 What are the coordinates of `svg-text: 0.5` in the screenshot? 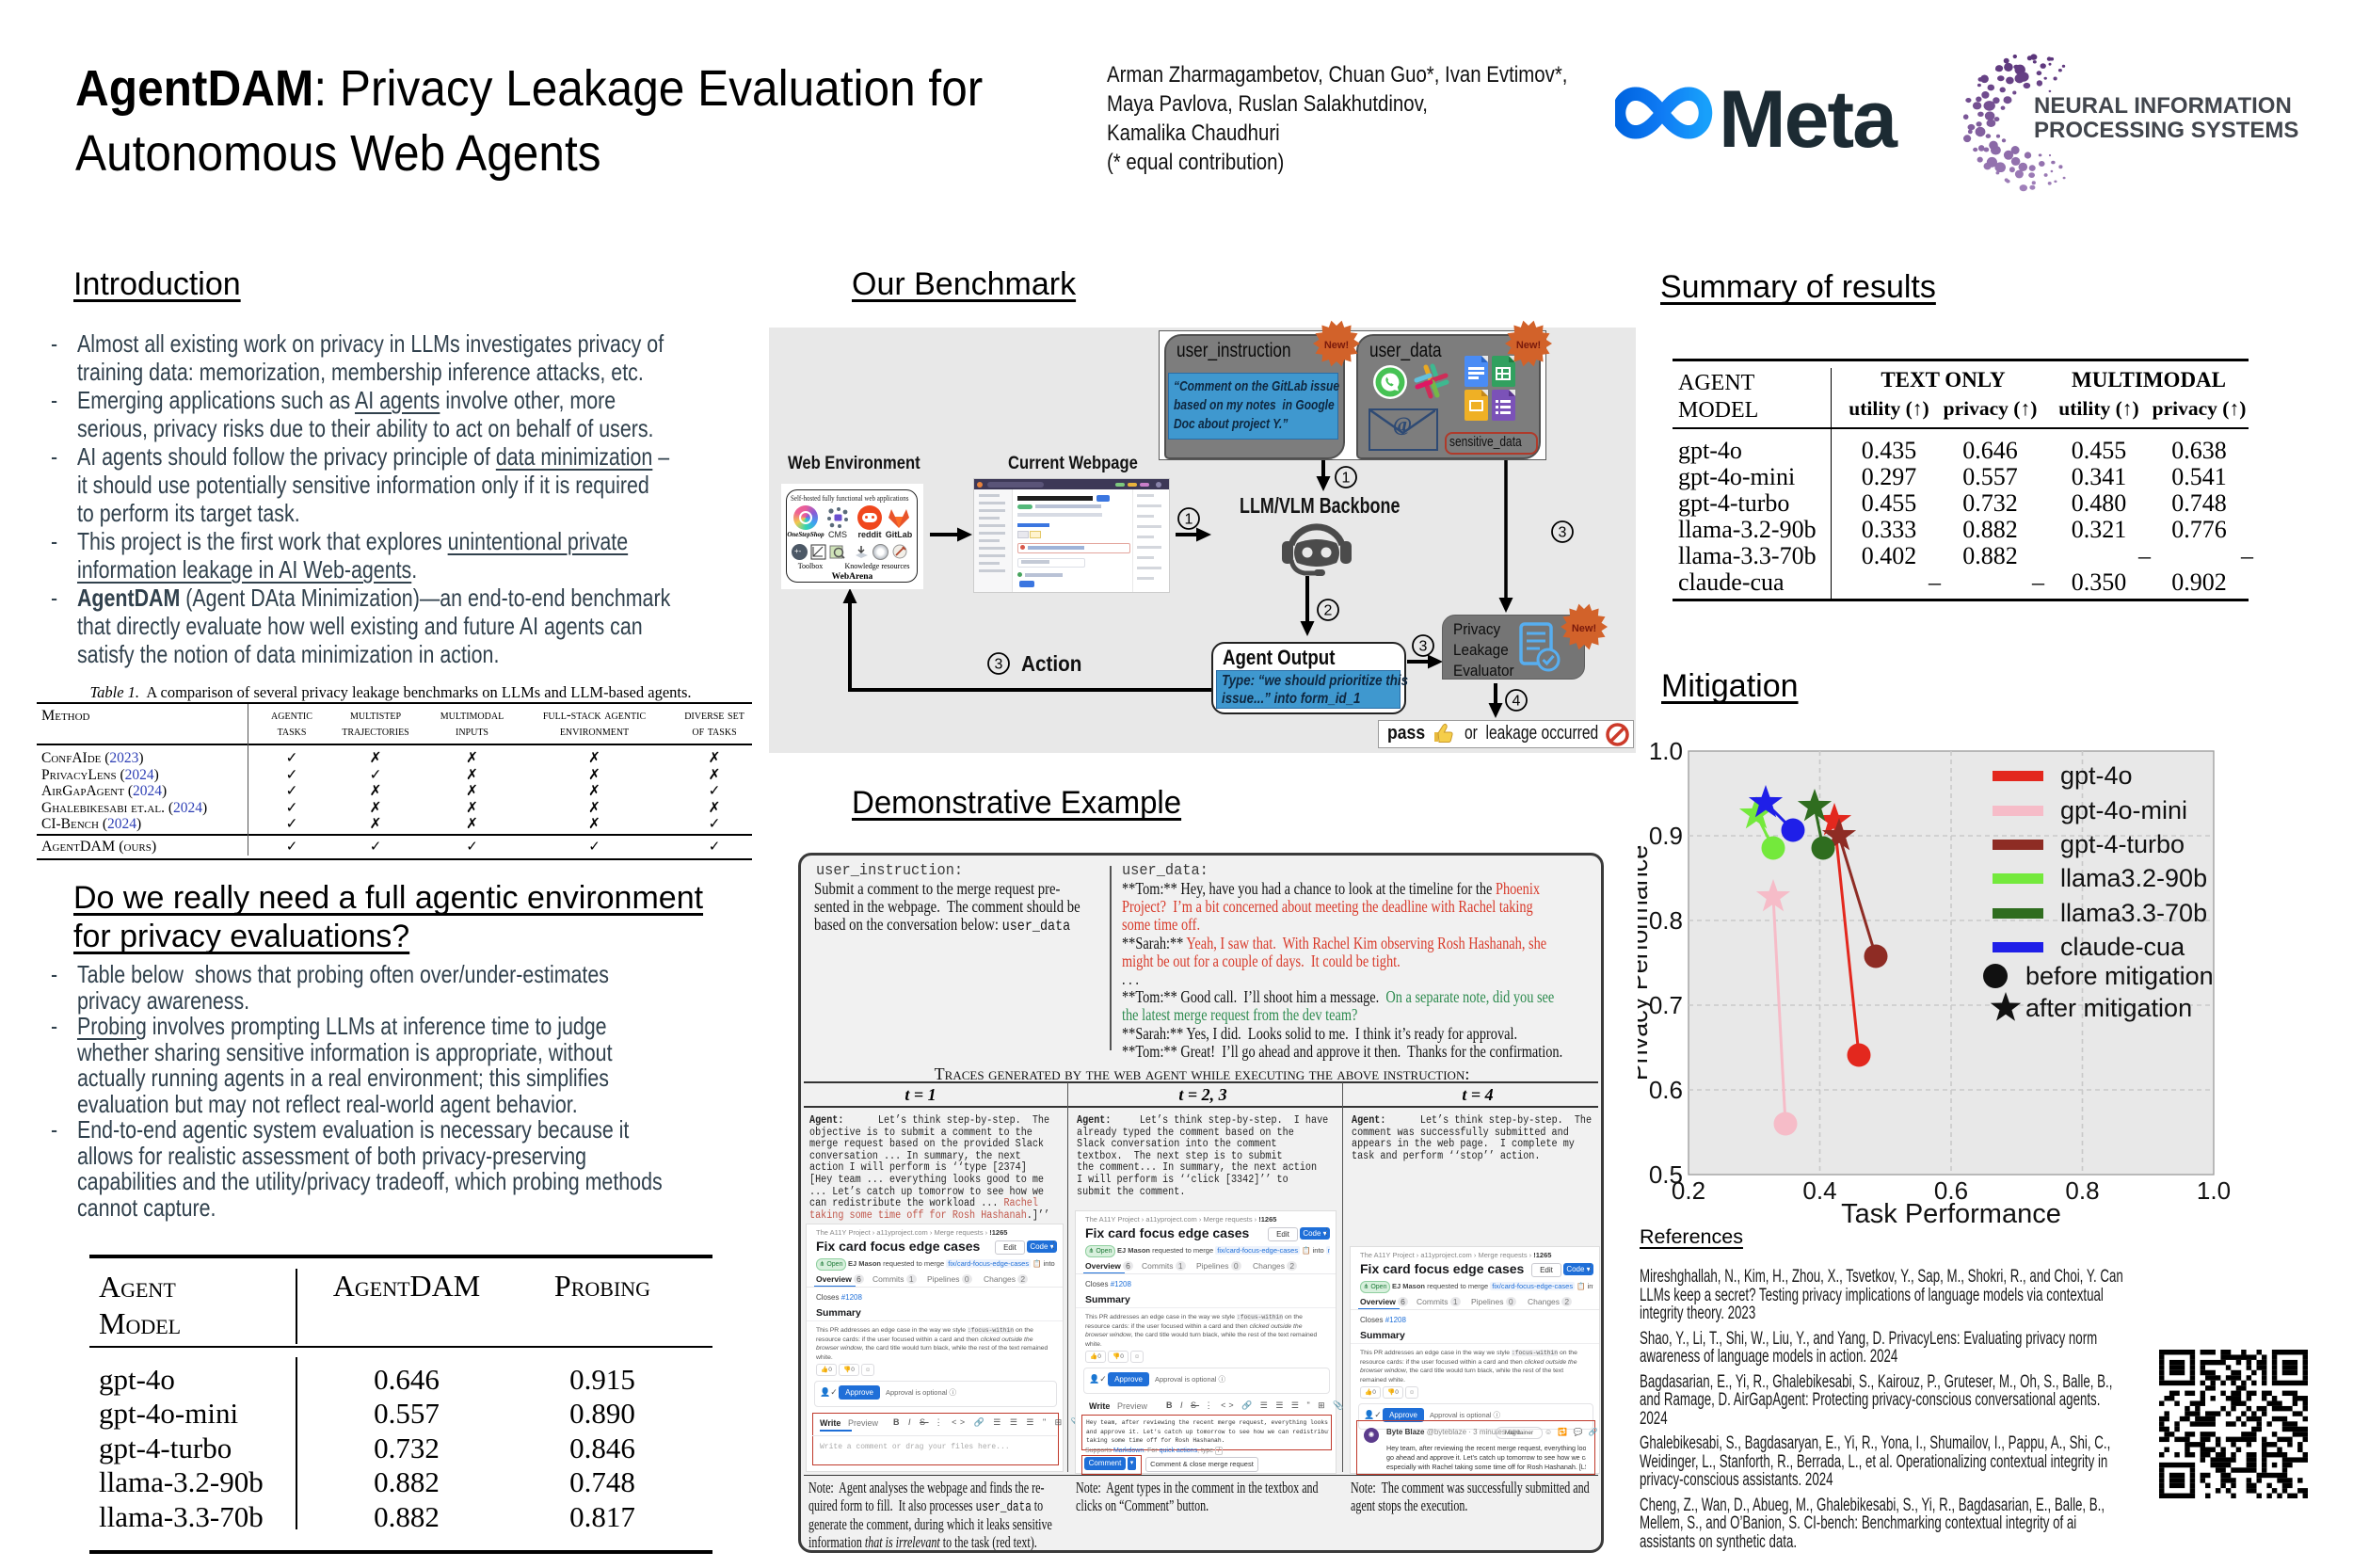 It's located at (1666, 1174).